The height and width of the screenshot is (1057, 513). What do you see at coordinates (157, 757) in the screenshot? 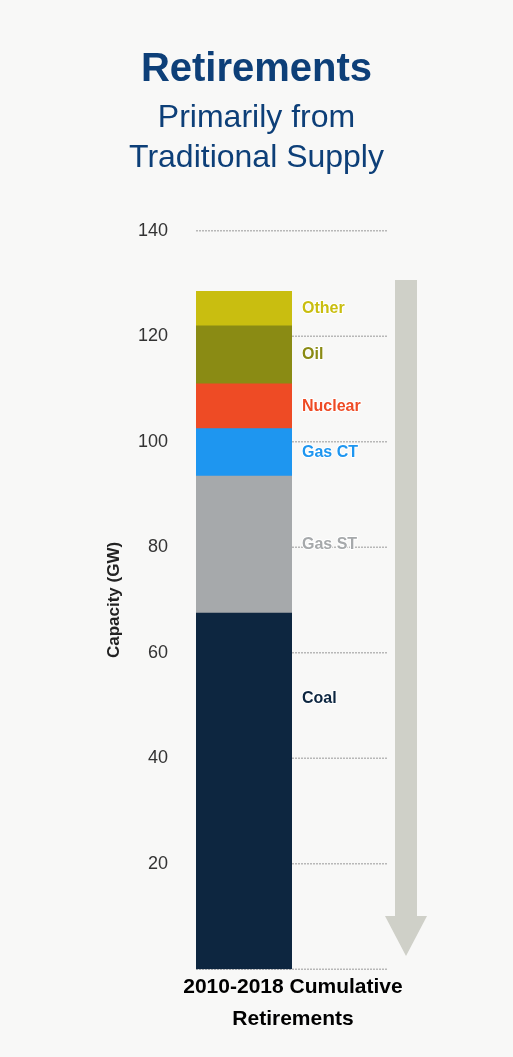
I see `y-tick-label: 40` at bounding box center [157, 757].